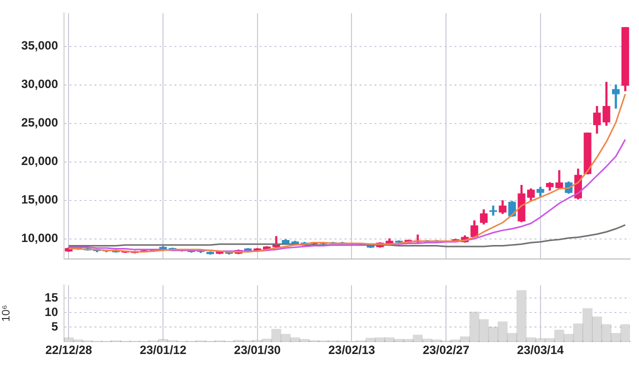  Describe the element at coordinates (39, 84) in the screenshot. I see `y-tick-label: 30,000` at that location.